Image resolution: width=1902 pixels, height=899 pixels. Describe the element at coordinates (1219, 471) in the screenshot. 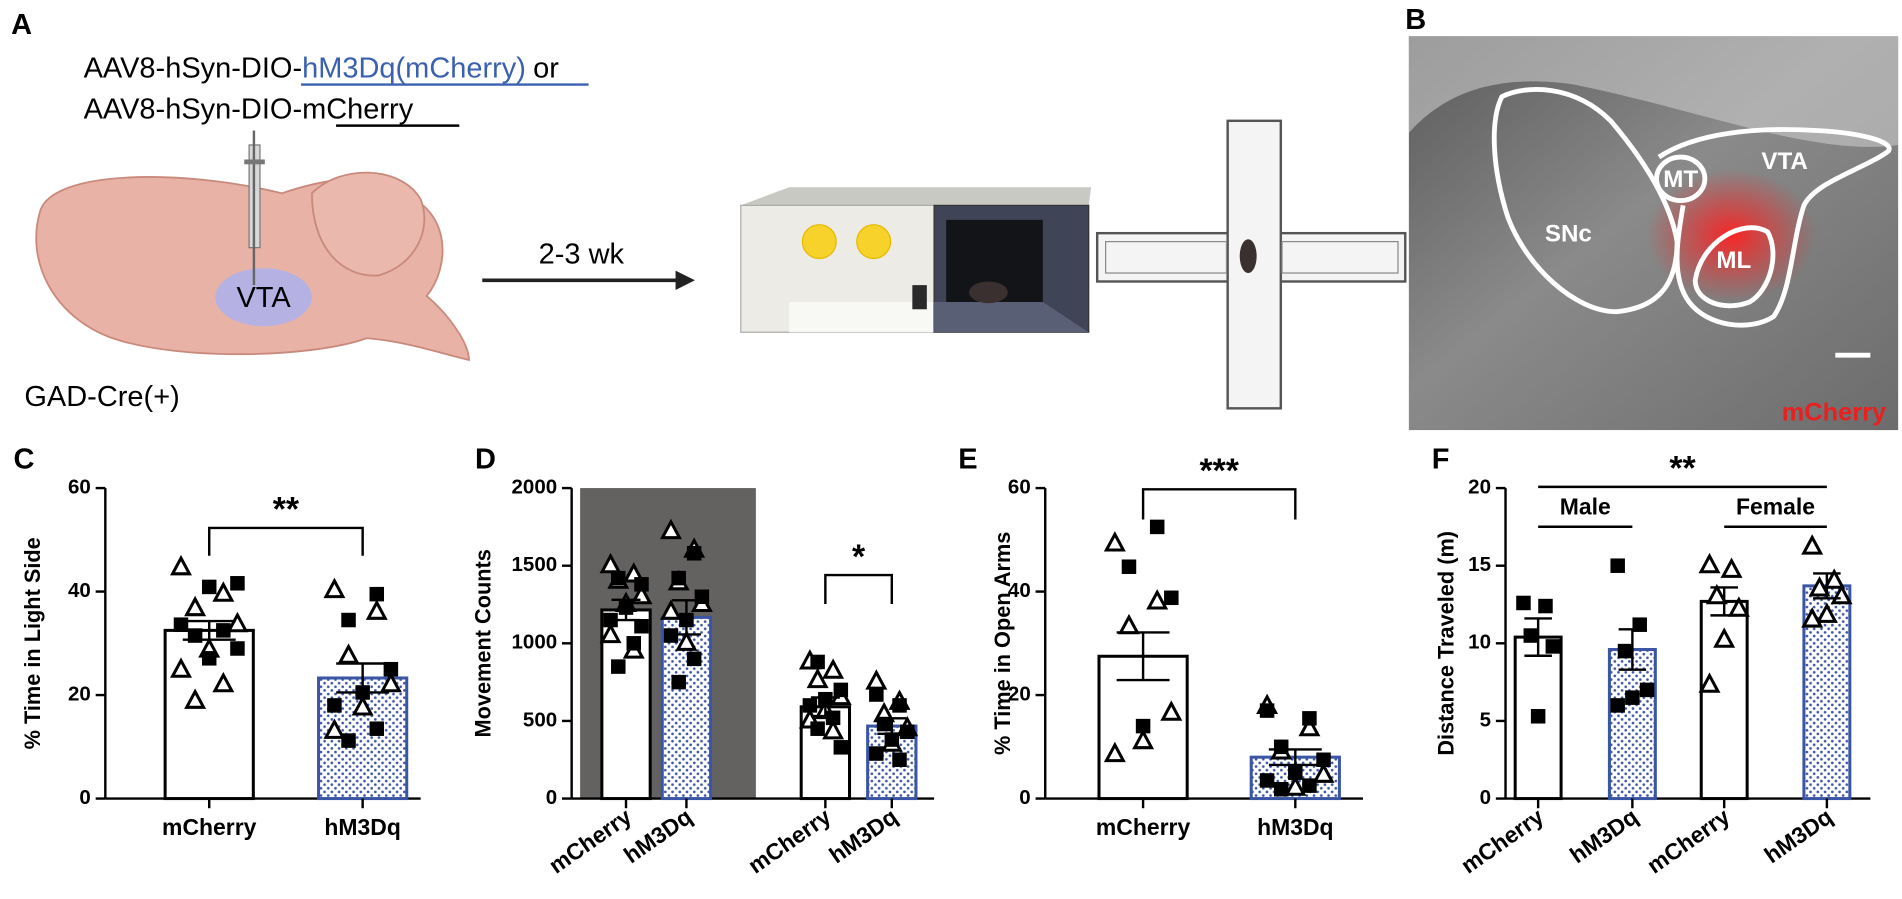

I see `significance-label: ***` at that location.